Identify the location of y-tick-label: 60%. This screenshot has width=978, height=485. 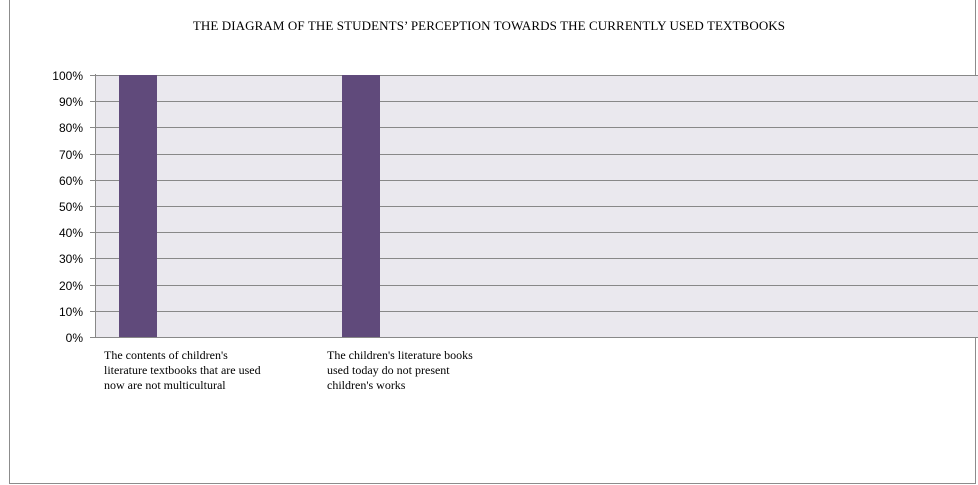
(70, 181).